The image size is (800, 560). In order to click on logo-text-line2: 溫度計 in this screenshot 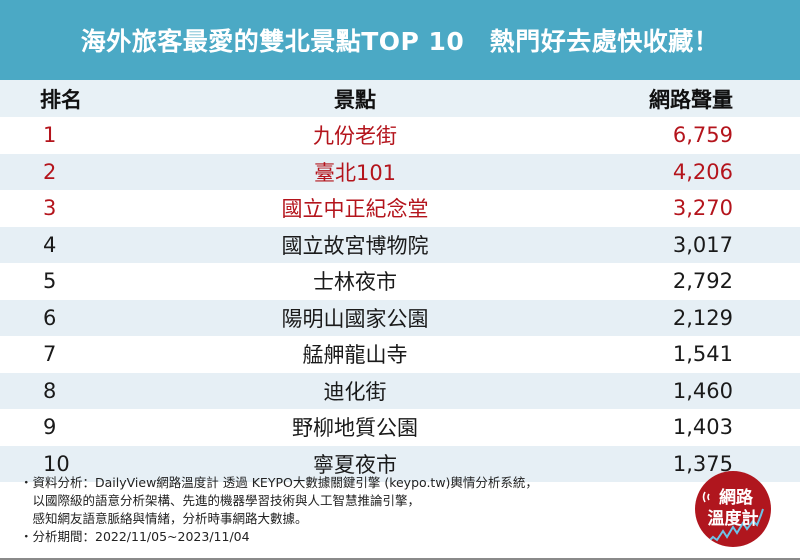, I will do `click(733, 519)`.